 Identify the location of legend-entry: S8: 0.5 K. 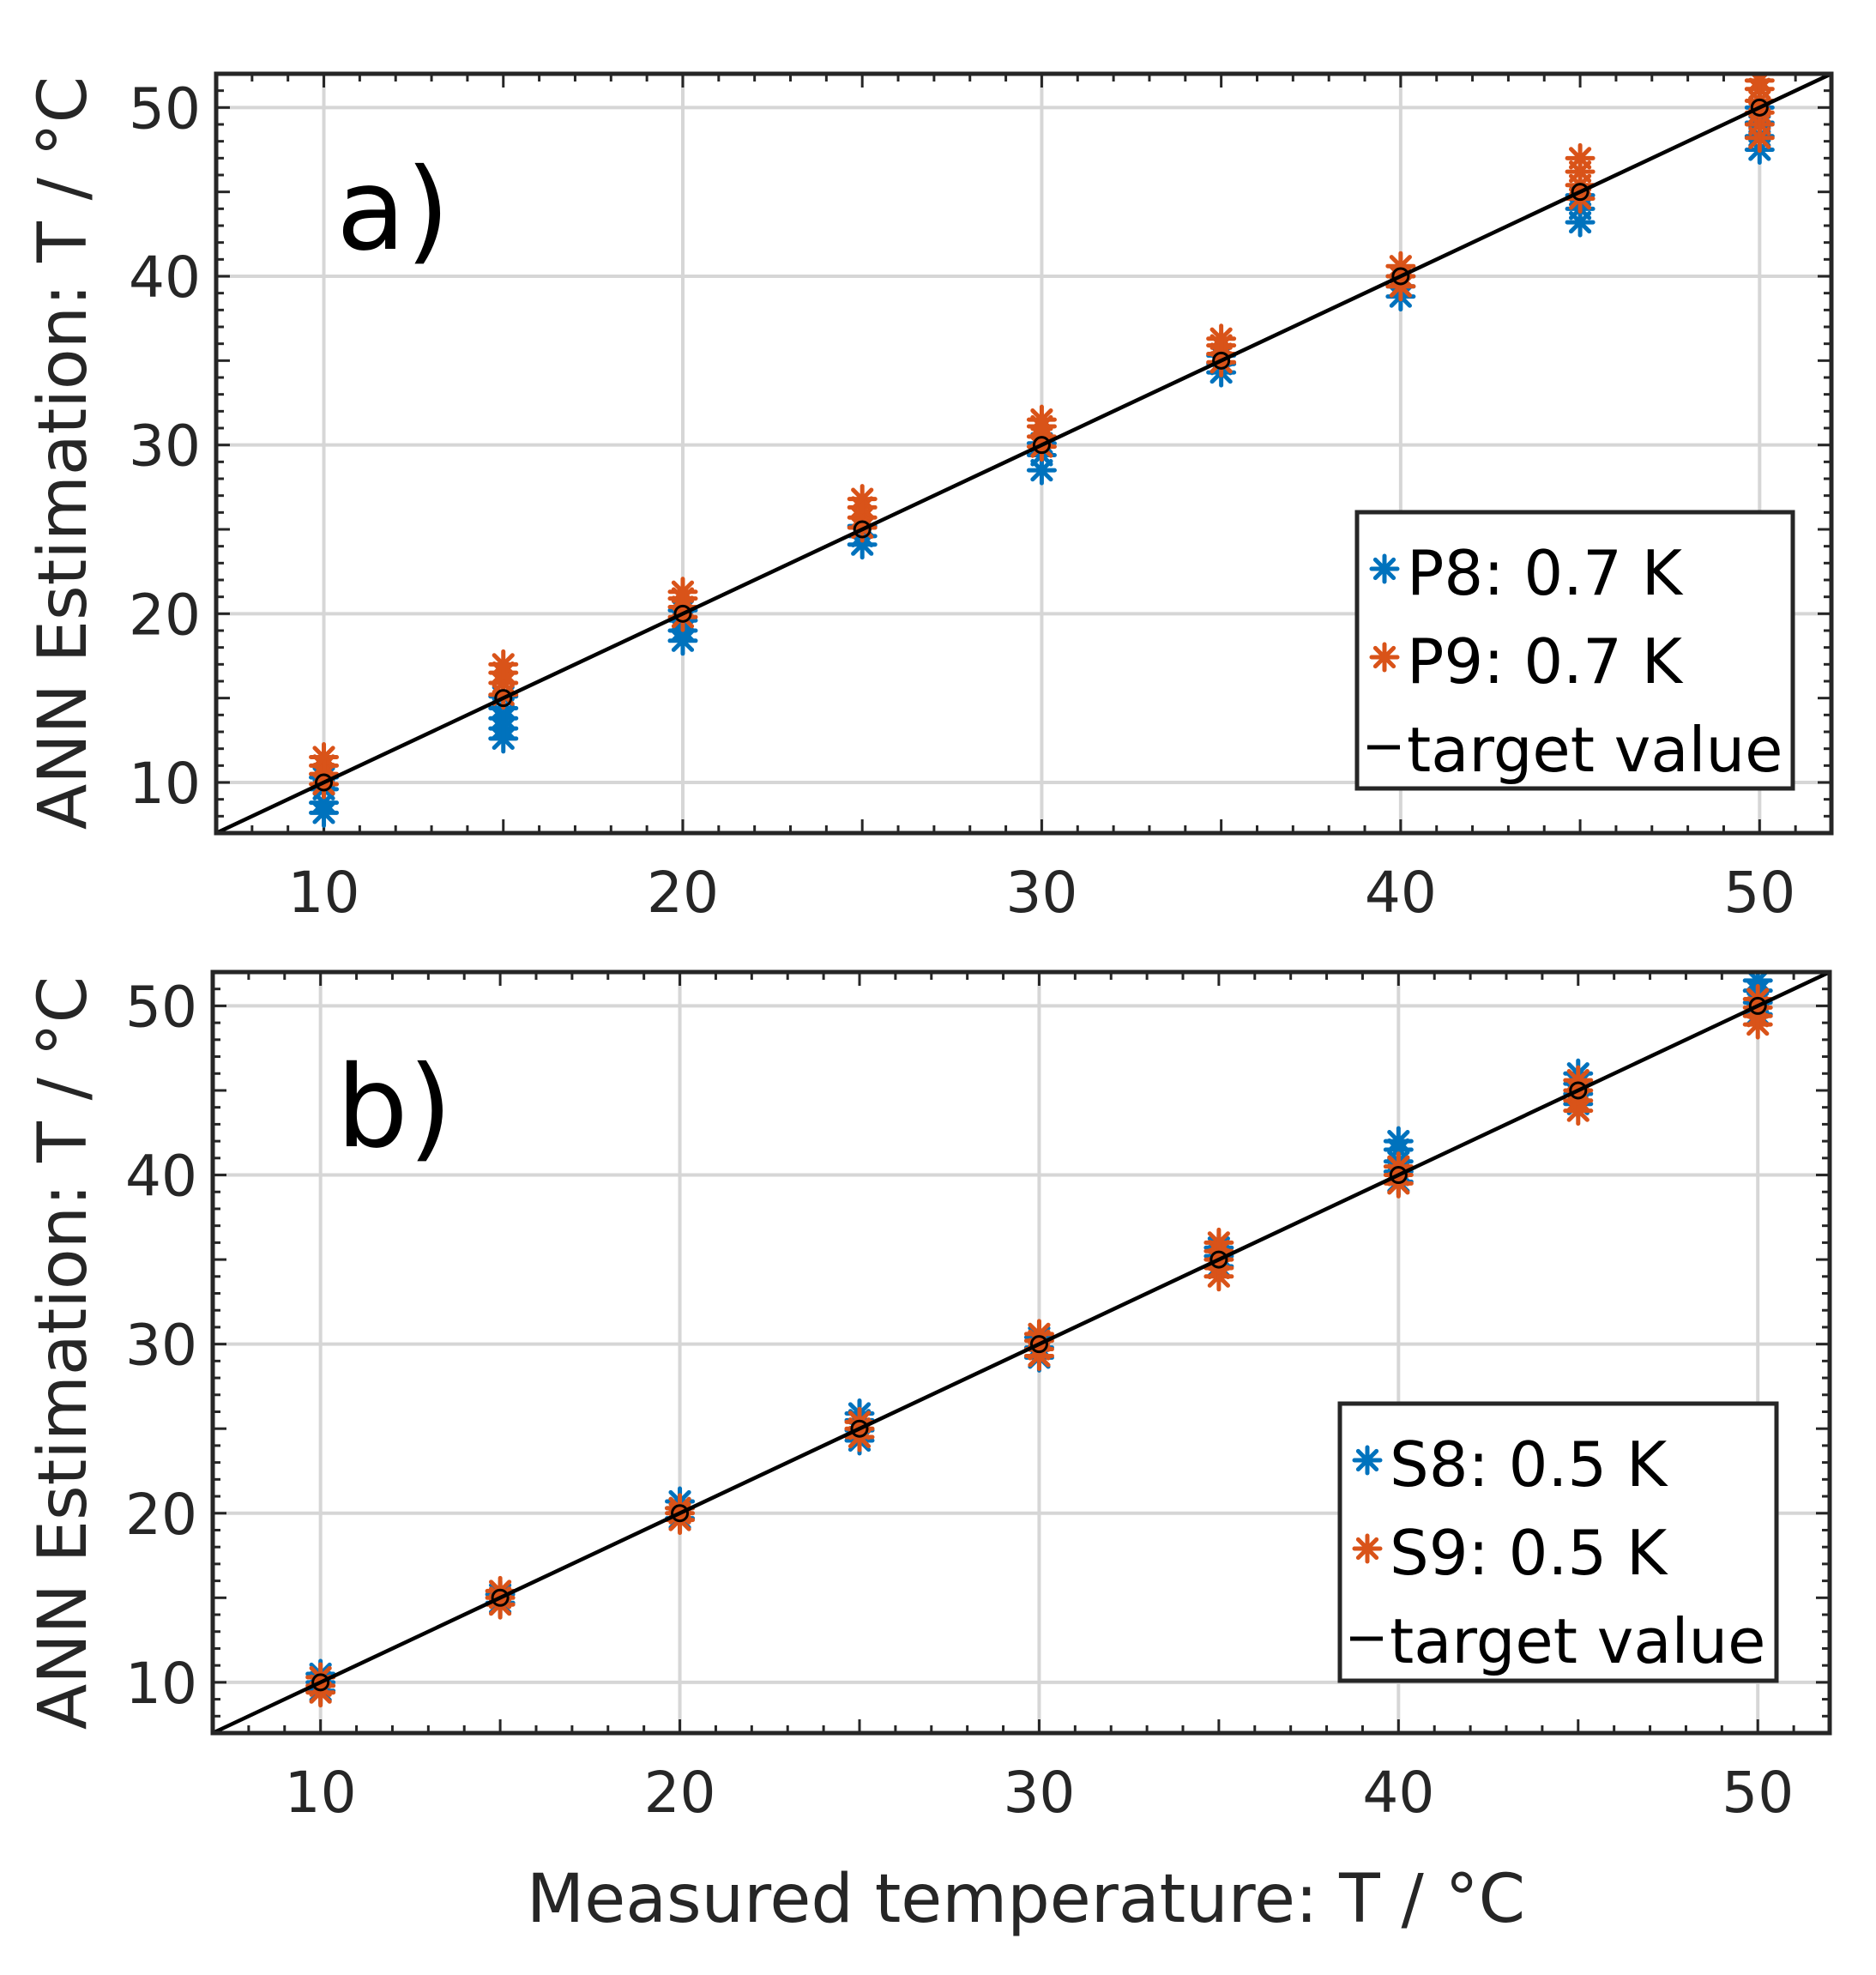
(1529, 1464).